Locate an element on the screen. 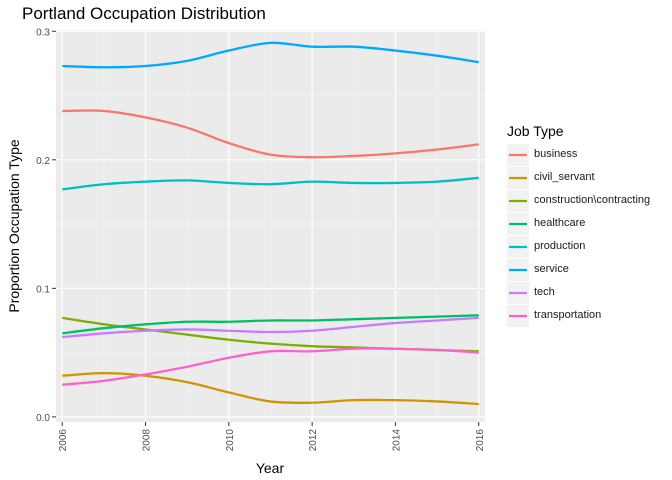 This screenshot has height=480, width=672. chart-title: Portland Occupation Distribution is located at coordinates (144, 13).